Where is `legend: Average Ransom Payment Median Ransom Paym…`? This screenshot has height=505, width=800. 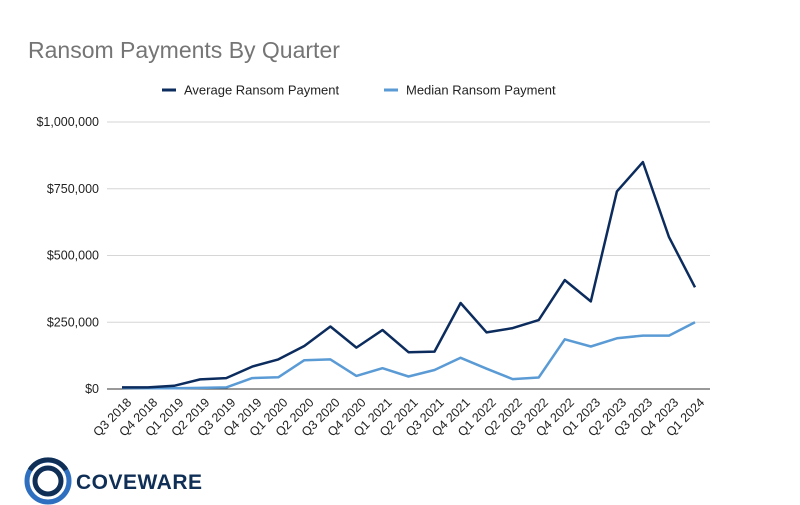 legend: Average Ransom Payment Median Ransom Paym… is located at coordinates (359, 90).